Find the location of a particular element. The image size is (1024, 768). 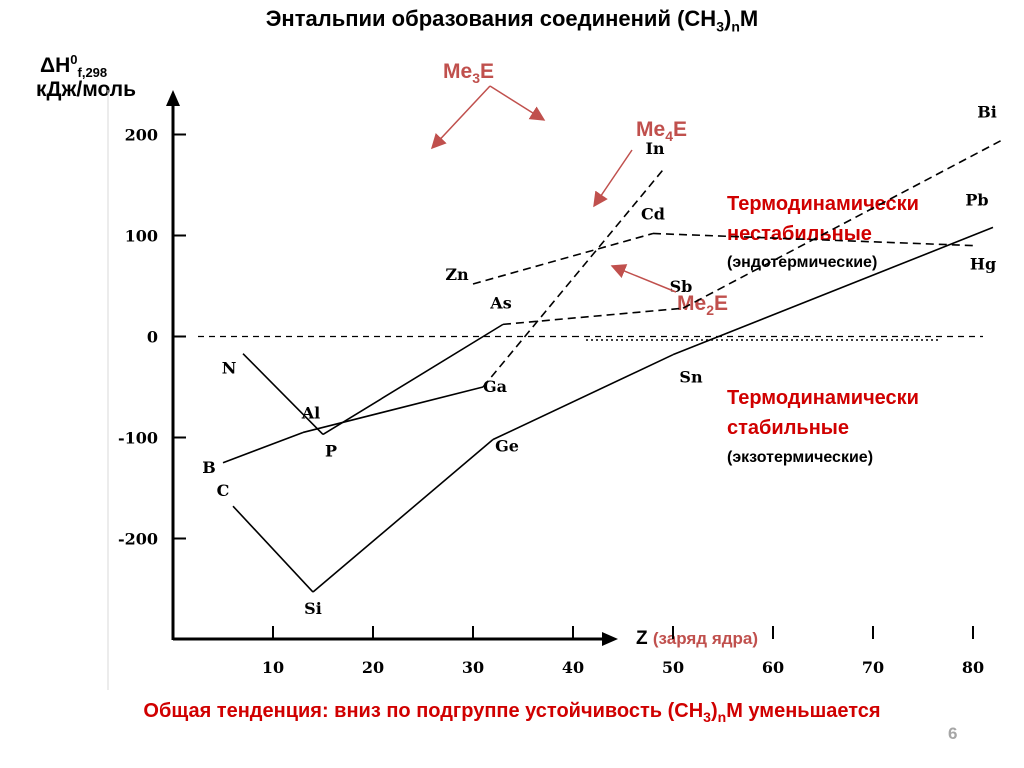

y-axis-arrow is located at coordinates (173, 98).